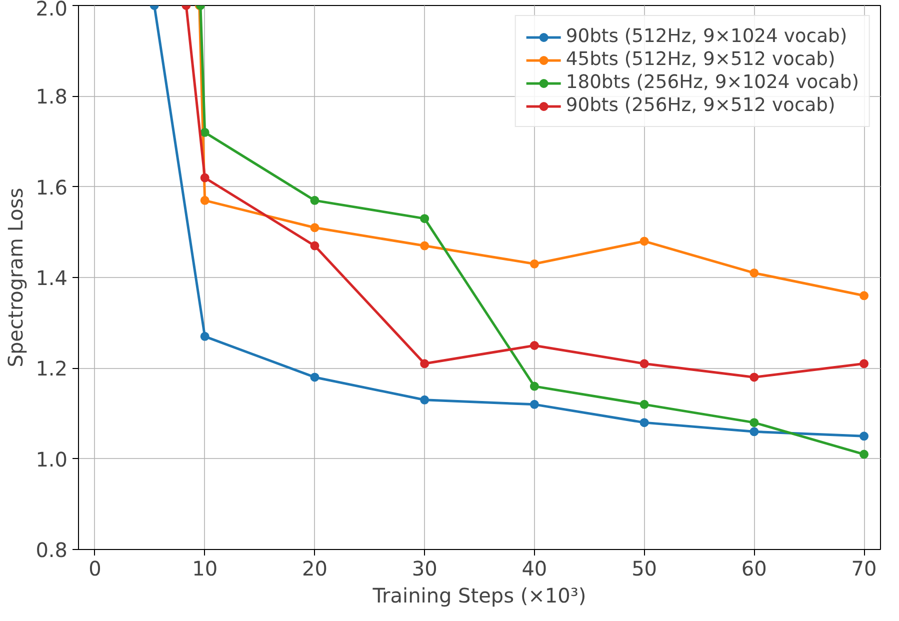 This screenshot has height=621, width=899. Describe the element at coordinates (52, 10) in the screenshot. I see `y-tick-label: 2.0` at that location.